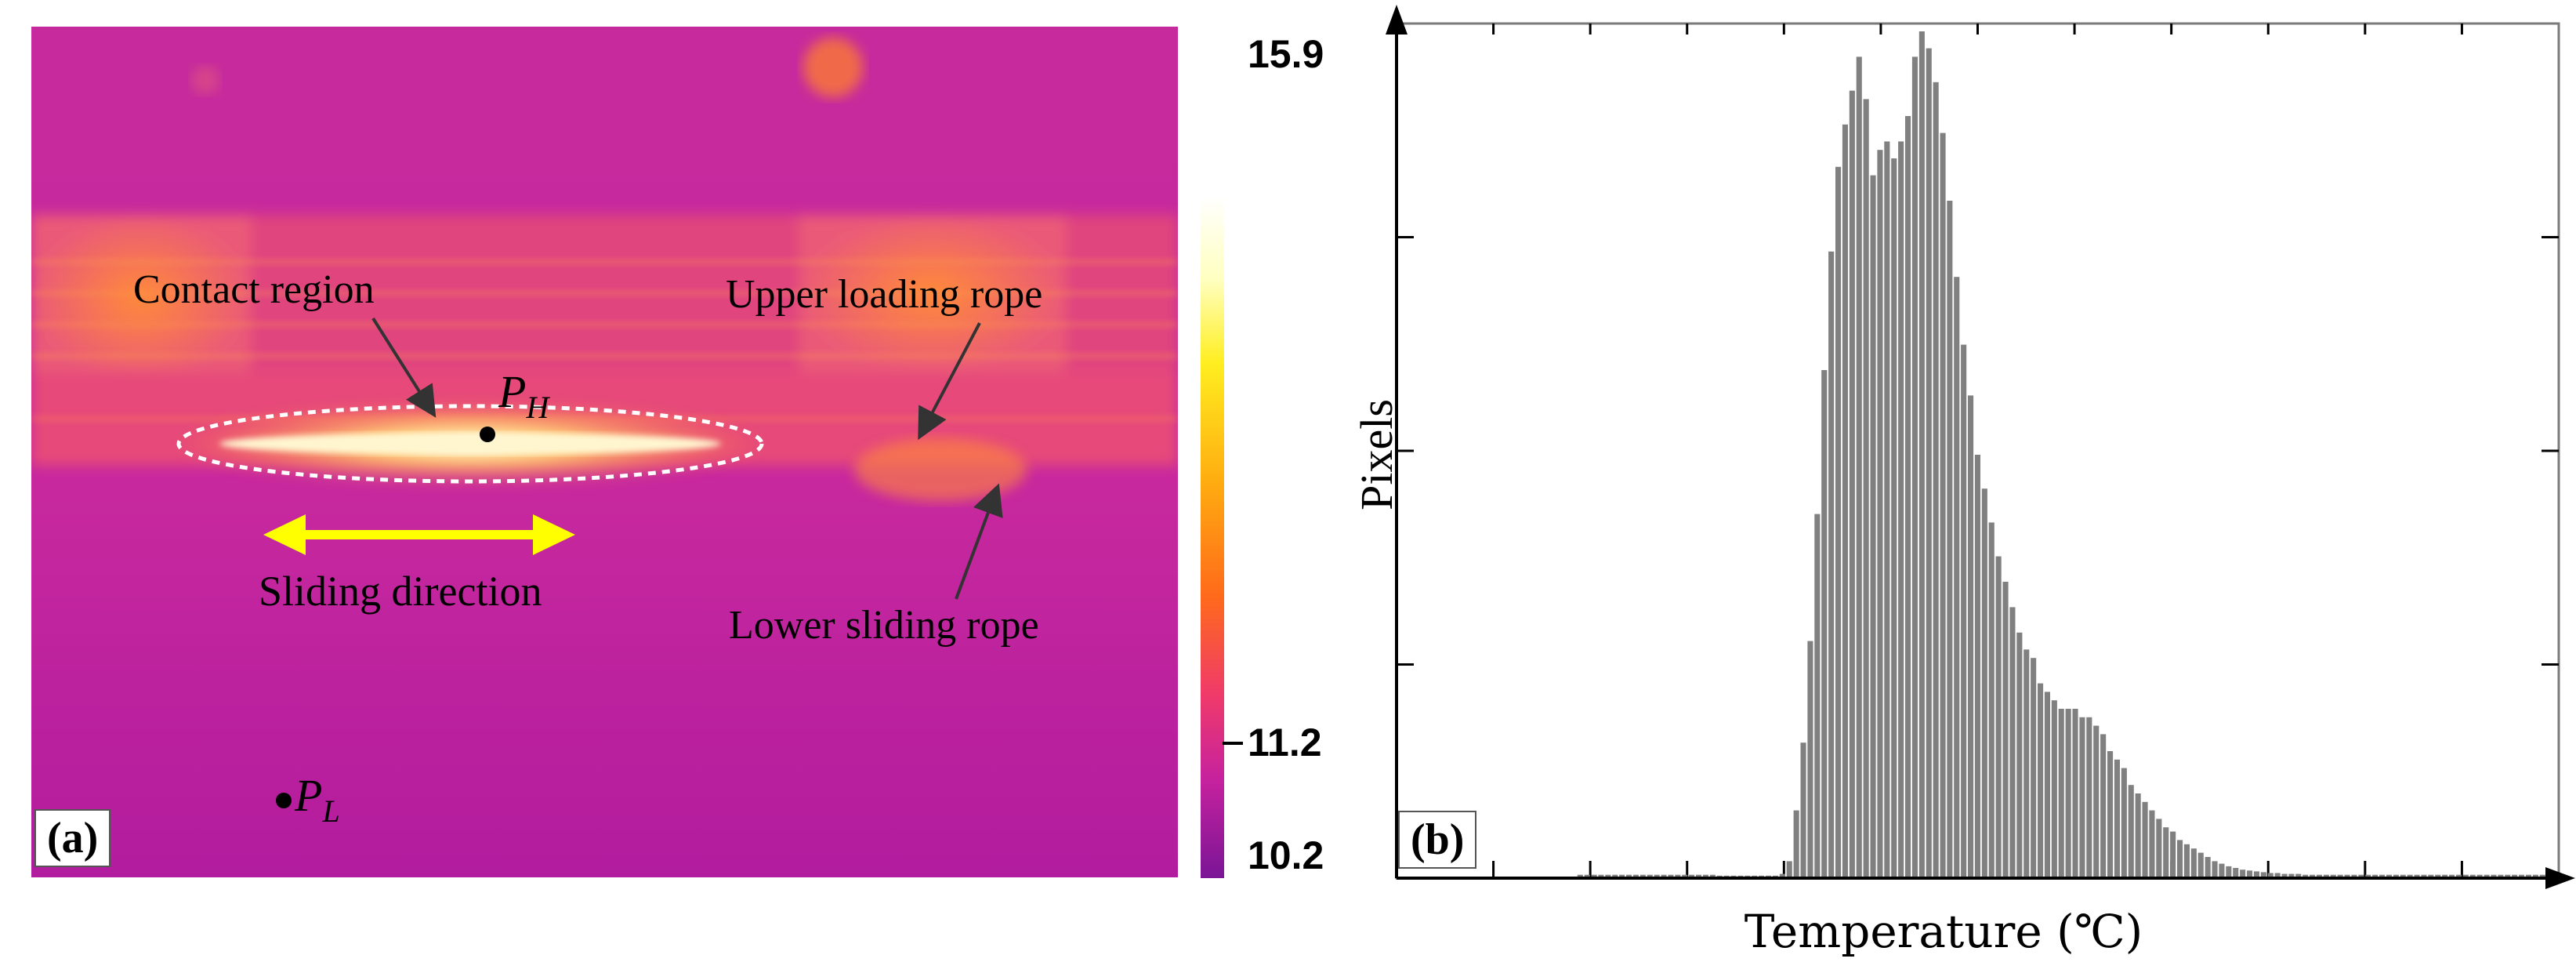 The width and height of the screenshot is (2576, 973). I want to click on hot-spot-top, so click(833, 67).